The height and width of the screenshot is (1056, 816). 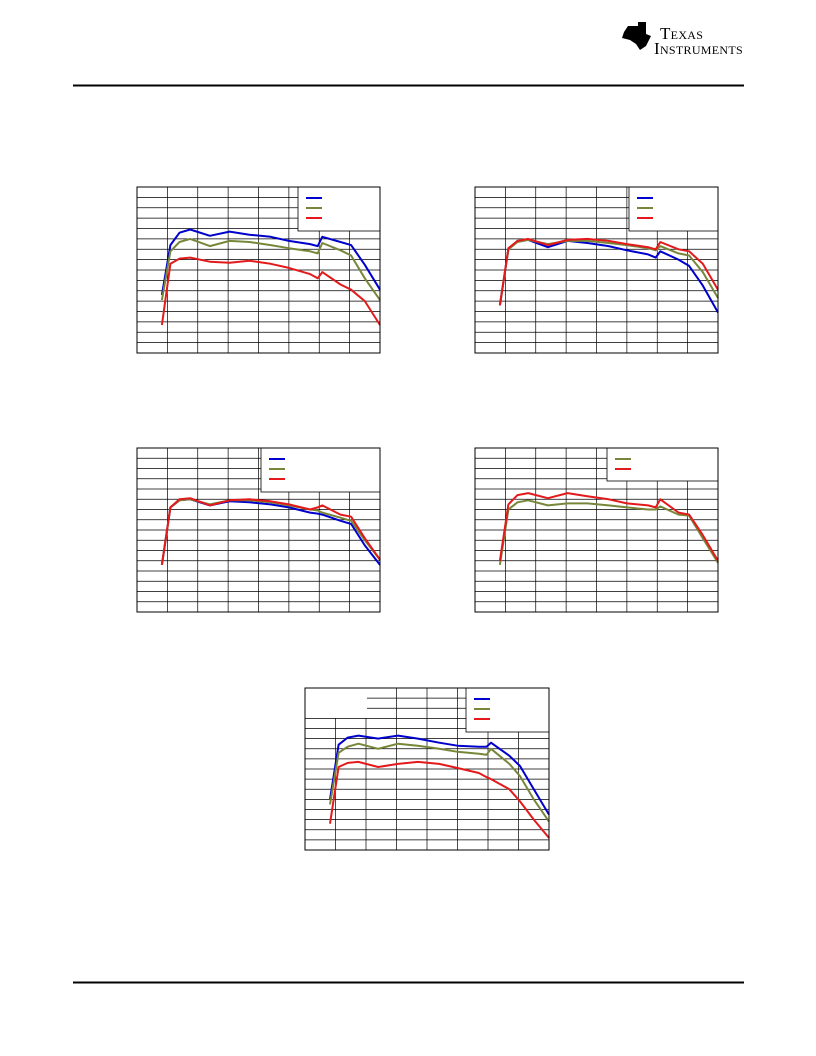 I want to click on logo-icon, so click(x=636, y=36).